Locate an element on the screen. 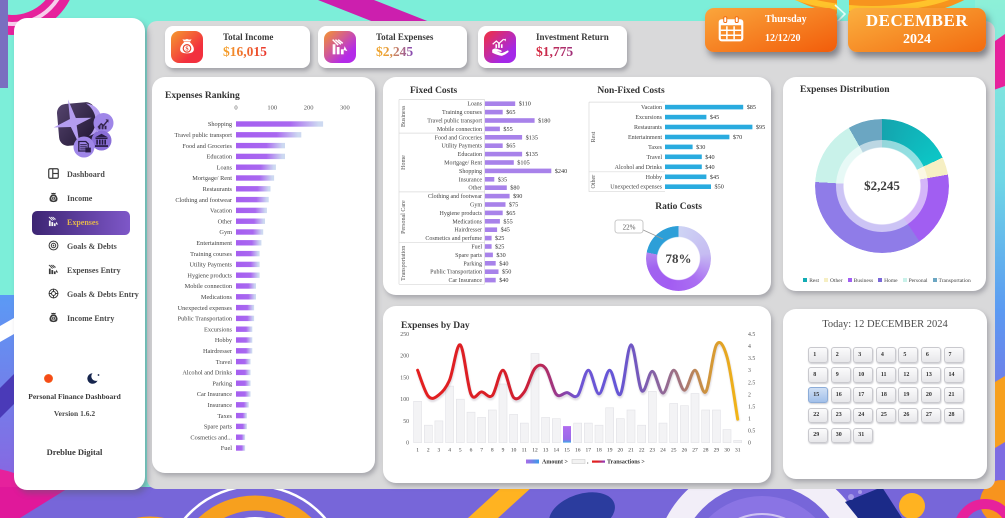 The width and height of the screenshot is (1005, 518). svg-text: Non-Fixed Costs is located at coordinates (631, 91).